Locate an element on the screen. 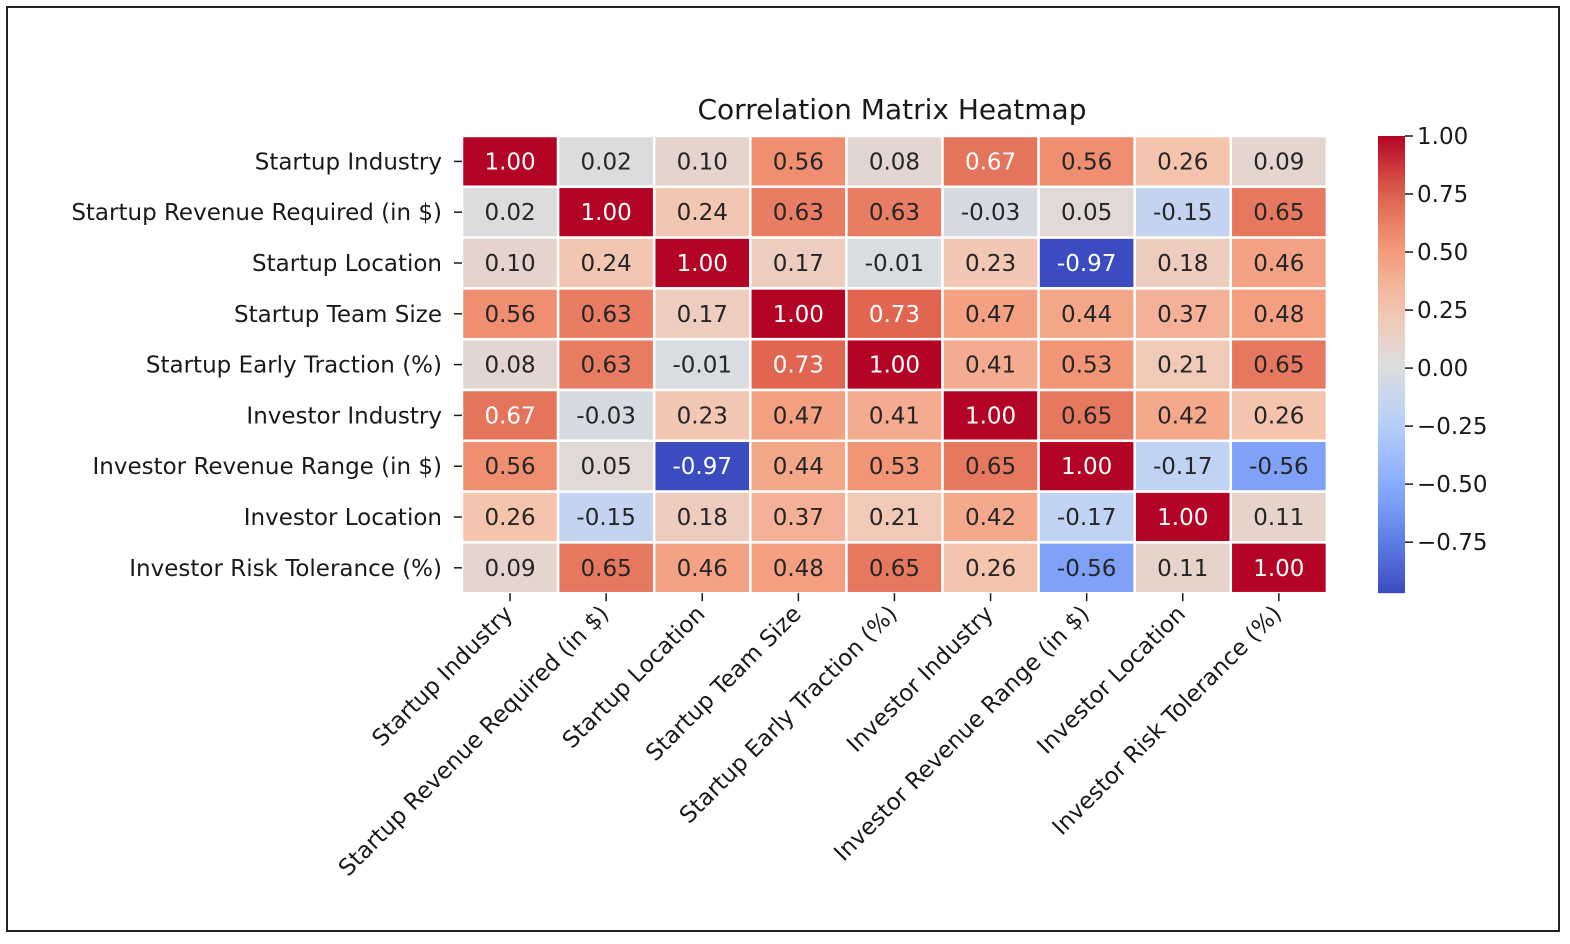 This screenshot has width=1570, height=944. cell-value-label: 0.09 is located at coordinates (1278, 162).